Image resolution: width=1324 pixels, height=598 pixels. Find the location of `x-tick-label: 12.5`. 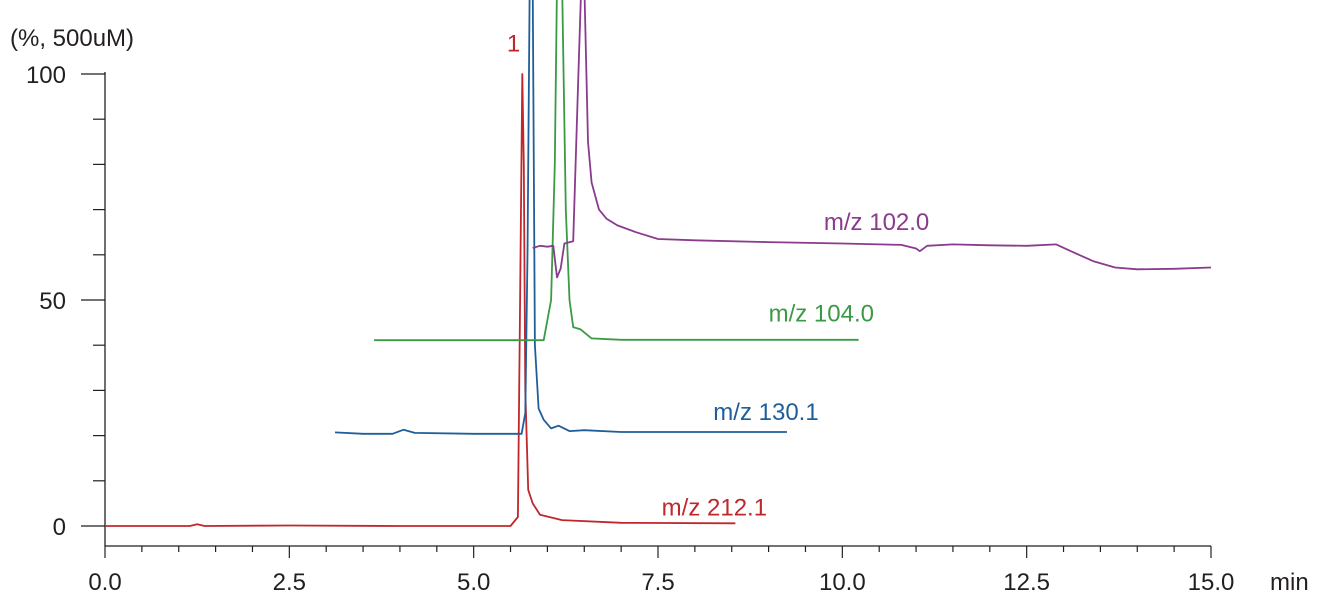

x-tick-label: 12.5 is located at coordinates (1026, 582).